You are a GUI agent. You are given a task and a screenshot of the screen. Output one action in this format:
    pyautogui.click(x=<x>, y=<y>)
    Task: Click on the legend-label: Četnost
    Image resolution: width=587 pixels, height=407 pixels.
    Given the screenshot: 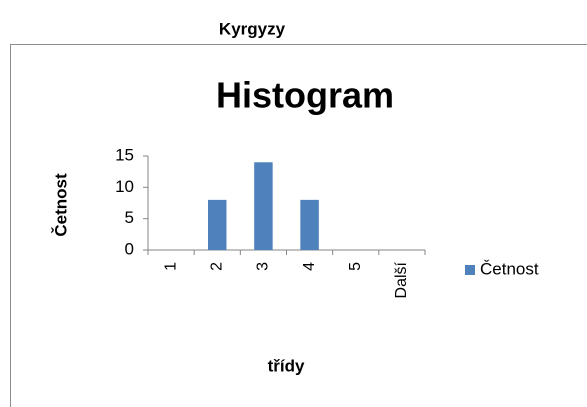 What is the action you would take?
    pyautogui.click(x=509, y=268)
    